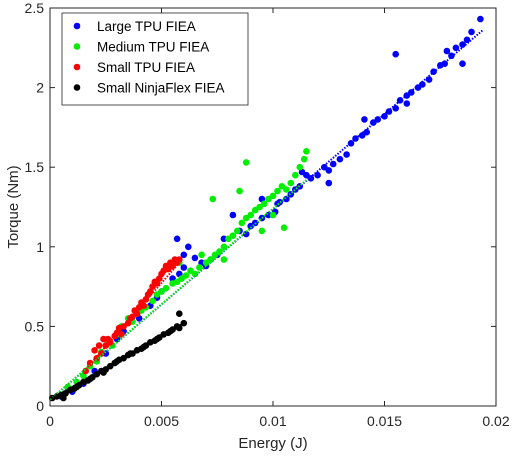 This screenshot has width=512, height=460. Describe the element at coordinates (146, 67) in the screenshot. I see `legend-label-2: Small TPU FIEA` at that location.